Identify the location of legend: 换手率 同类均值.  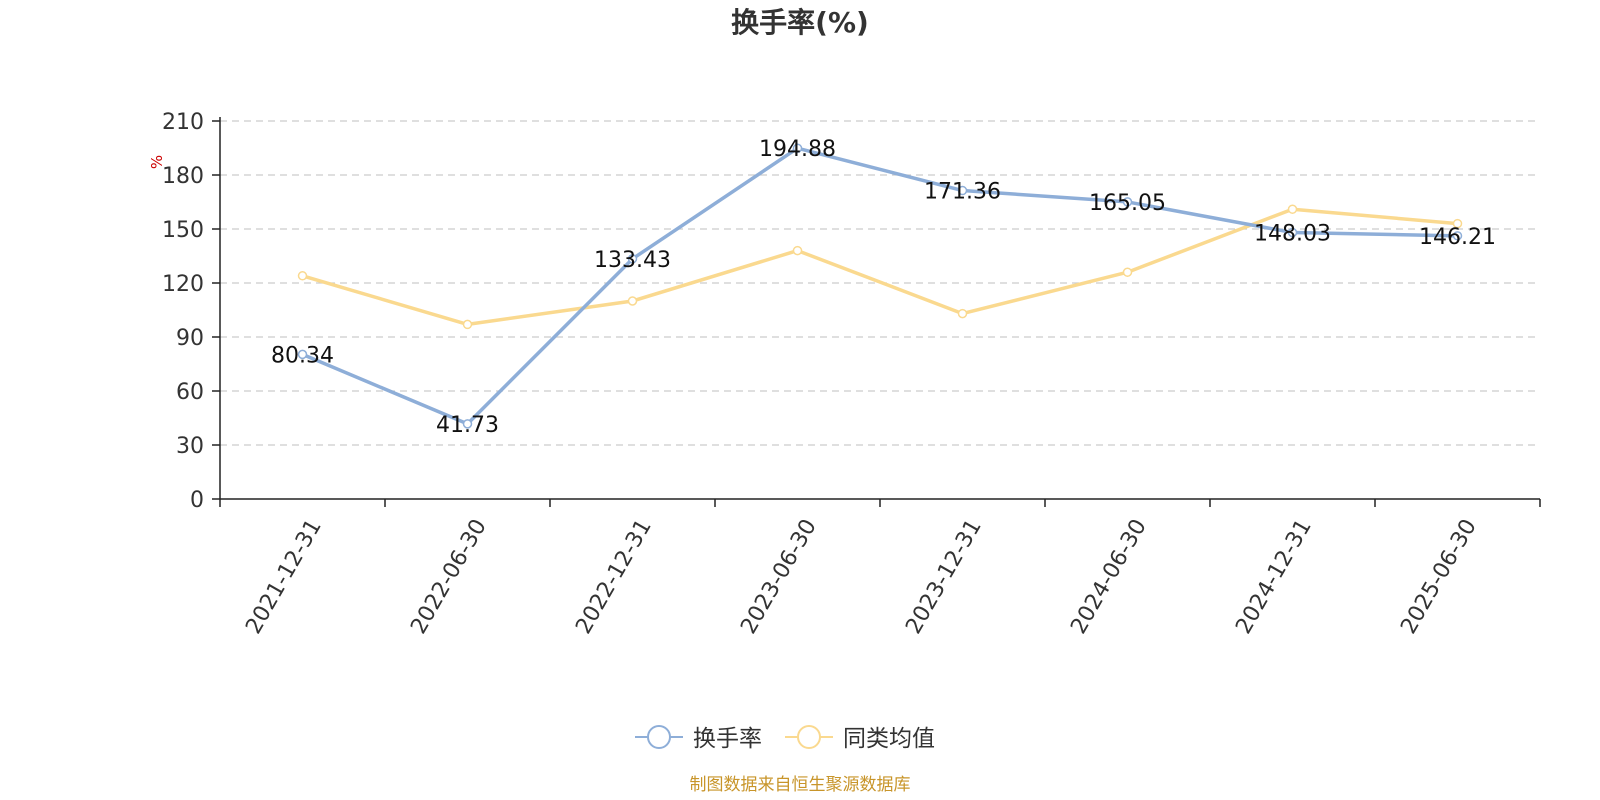
(785, 738).